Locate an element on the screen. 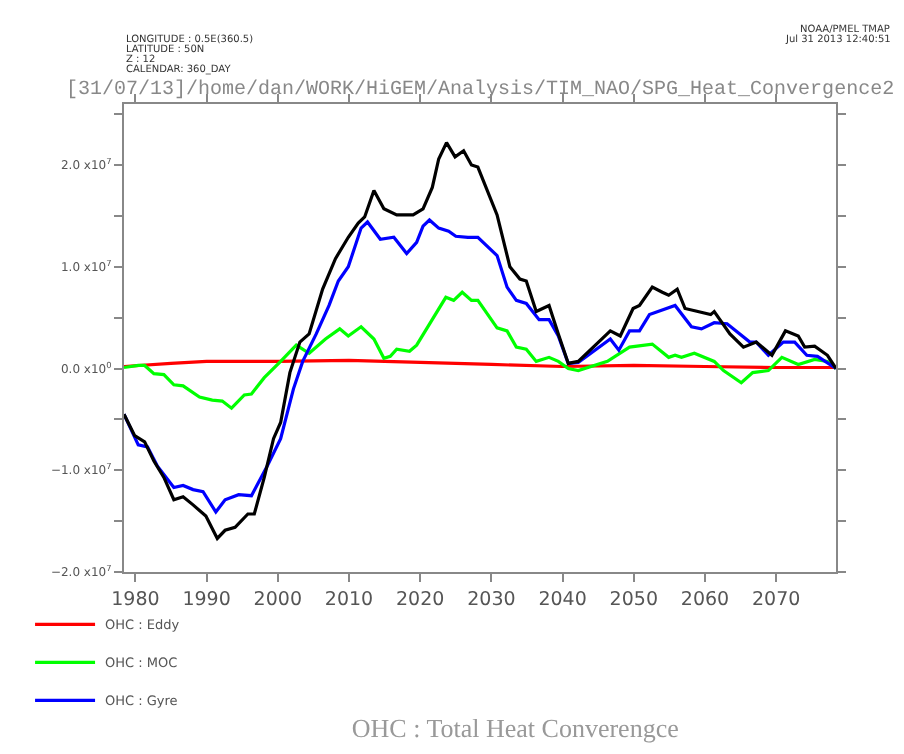 The height and width of the screenshot is (754, 904). x-tick-label: 2020 is located at coordinates (420, 599).